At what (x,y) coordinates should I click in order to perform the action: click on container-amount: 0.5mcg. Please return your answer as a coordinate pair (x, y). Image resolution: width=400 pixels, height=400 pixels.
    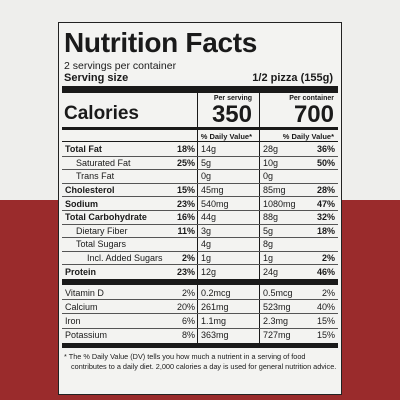
    Looking at the image, I should click on (278, 292).